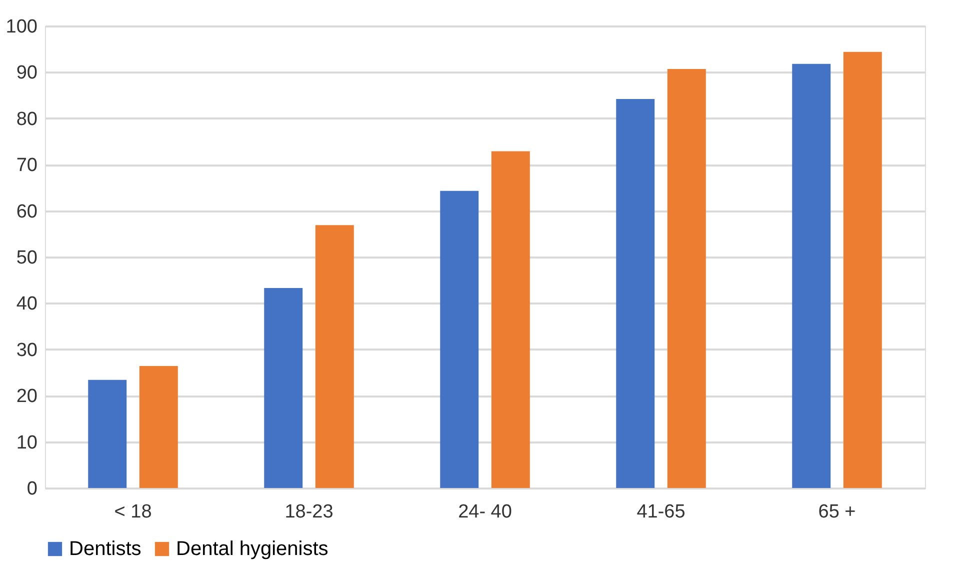 The image size is (956, 584). Describe the element at coordinates (27, 350) in the screenshot. I see `y-tick-label: 30` at that location.